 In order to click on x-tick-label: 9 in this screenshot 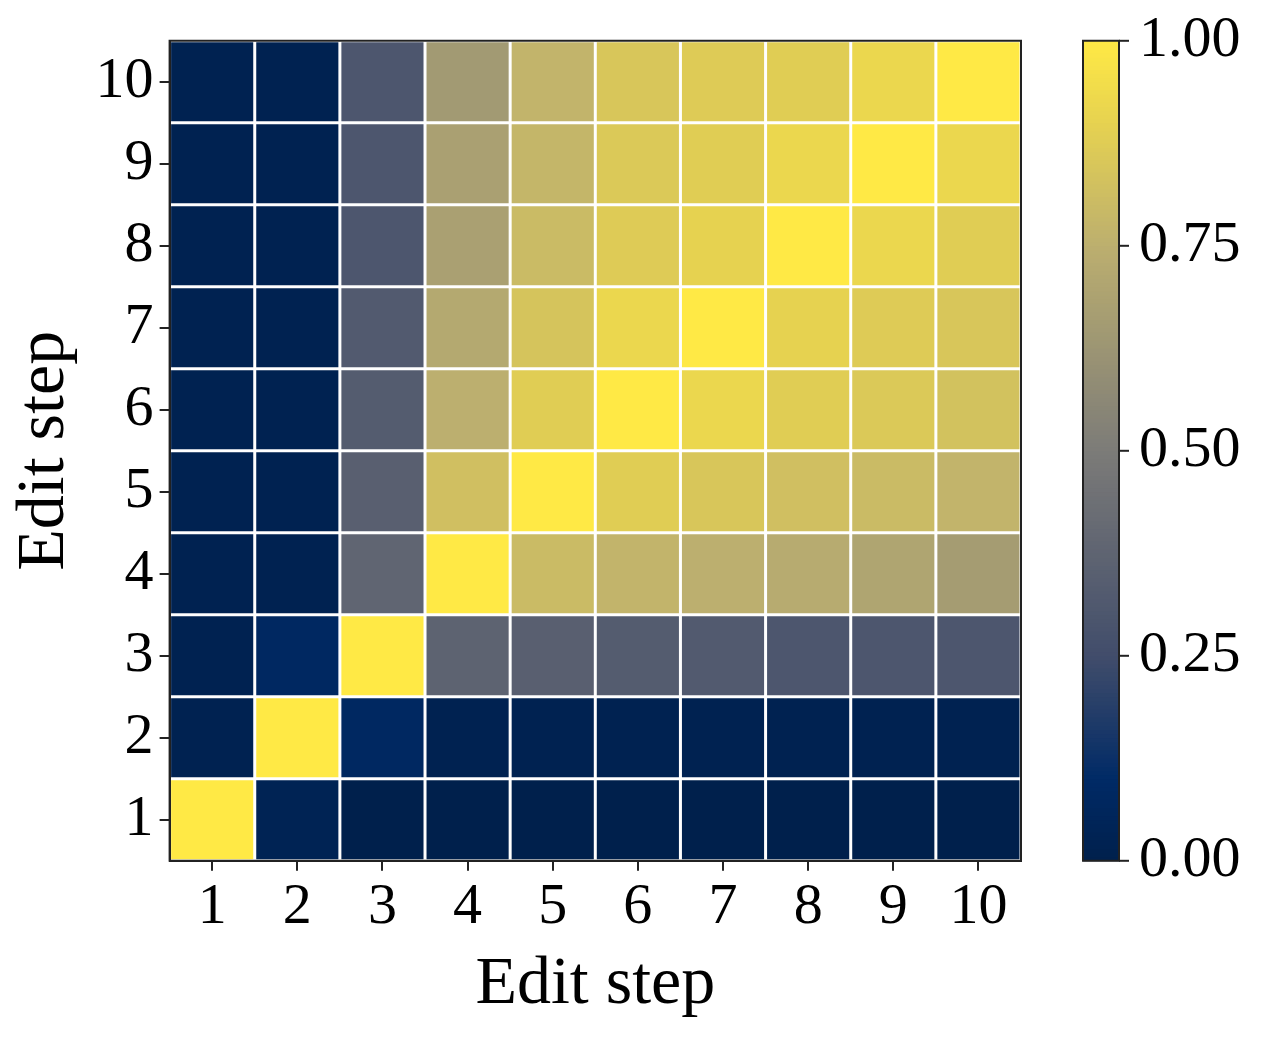, I will do `click(893, 903)`.